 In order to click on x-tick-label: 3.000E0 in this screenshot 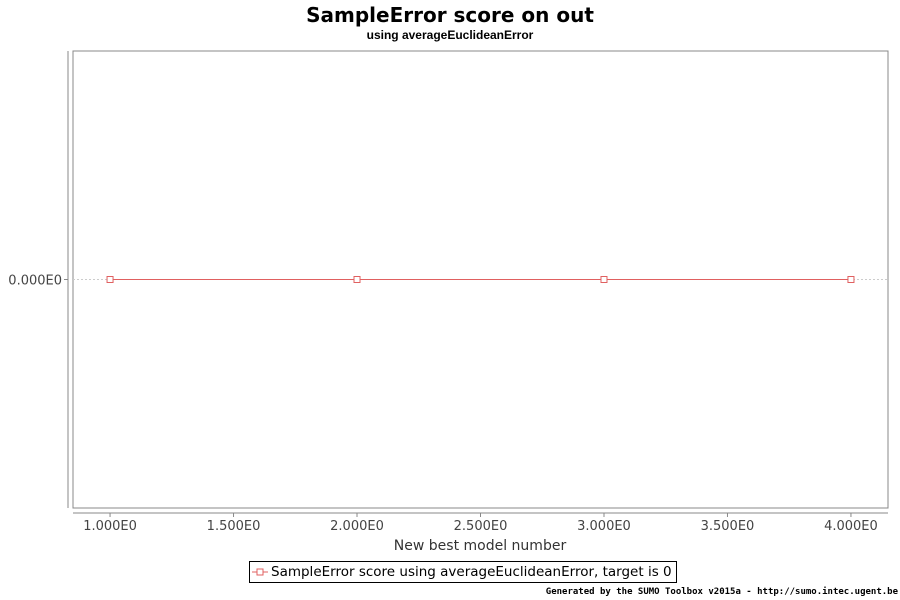, I will do `click(604, 526)`.